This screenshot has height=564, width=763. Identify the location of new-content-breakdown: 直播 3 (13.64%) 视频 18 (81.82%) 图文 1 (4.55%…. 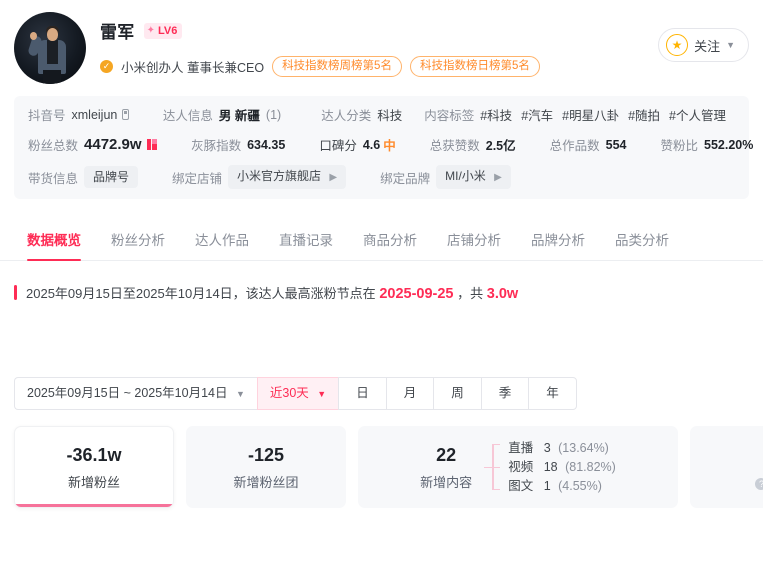
(562, 467).